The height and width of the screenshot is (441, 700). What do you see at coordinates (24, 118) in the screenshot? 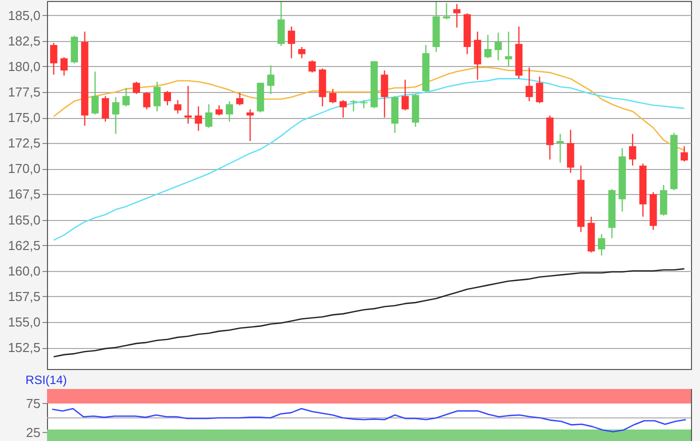
I see `y-tick-label: 175,0` at bounding box center [24, 118].